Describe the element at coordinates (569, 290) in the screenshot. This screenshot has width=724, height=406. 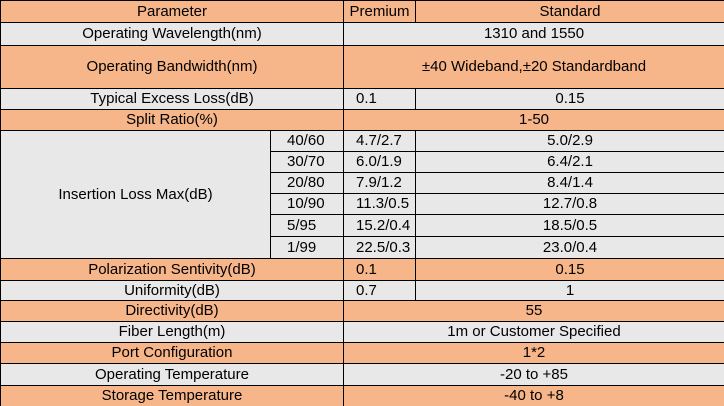
I see `standard-cell: 1` at that location.